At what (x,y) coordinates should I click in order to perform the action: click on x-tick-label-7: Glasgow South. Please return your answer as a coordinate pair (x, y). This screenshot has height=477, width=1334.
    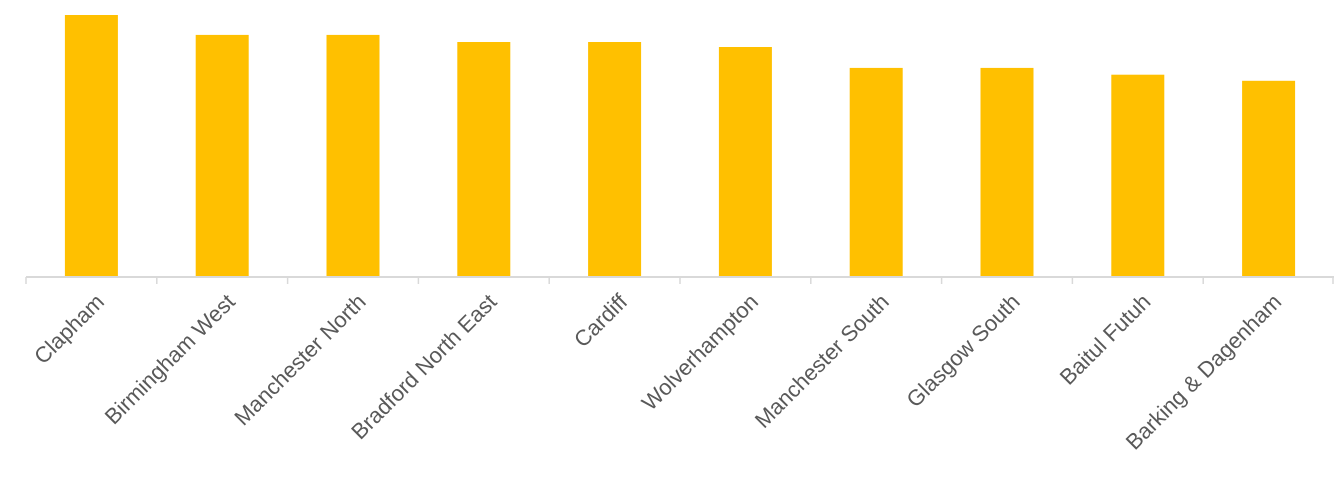
    Looking at the image, I should click on (962, 350).